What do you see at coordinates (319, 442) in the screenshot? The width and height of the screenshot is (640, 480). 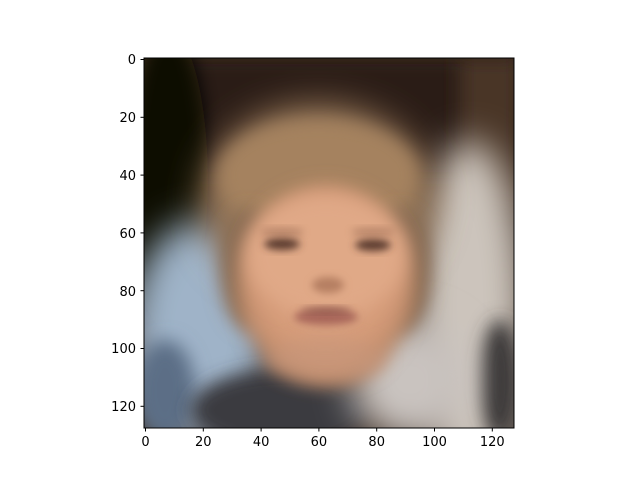 I see `x-tick-label: 60` at bounding box center [319, 442].